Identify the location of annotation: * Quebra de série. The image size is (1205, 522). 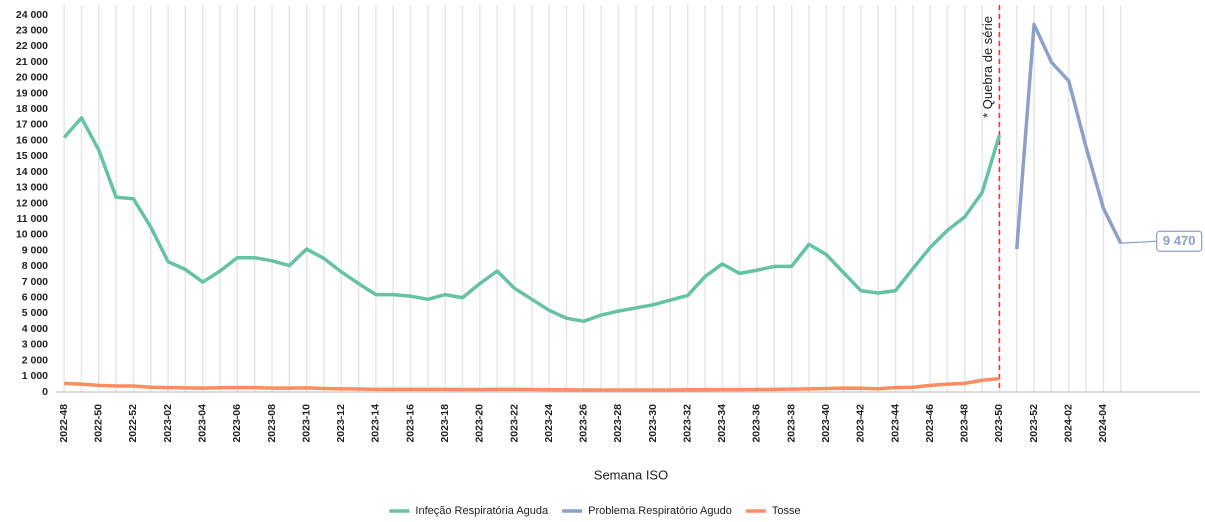
(987, 67).